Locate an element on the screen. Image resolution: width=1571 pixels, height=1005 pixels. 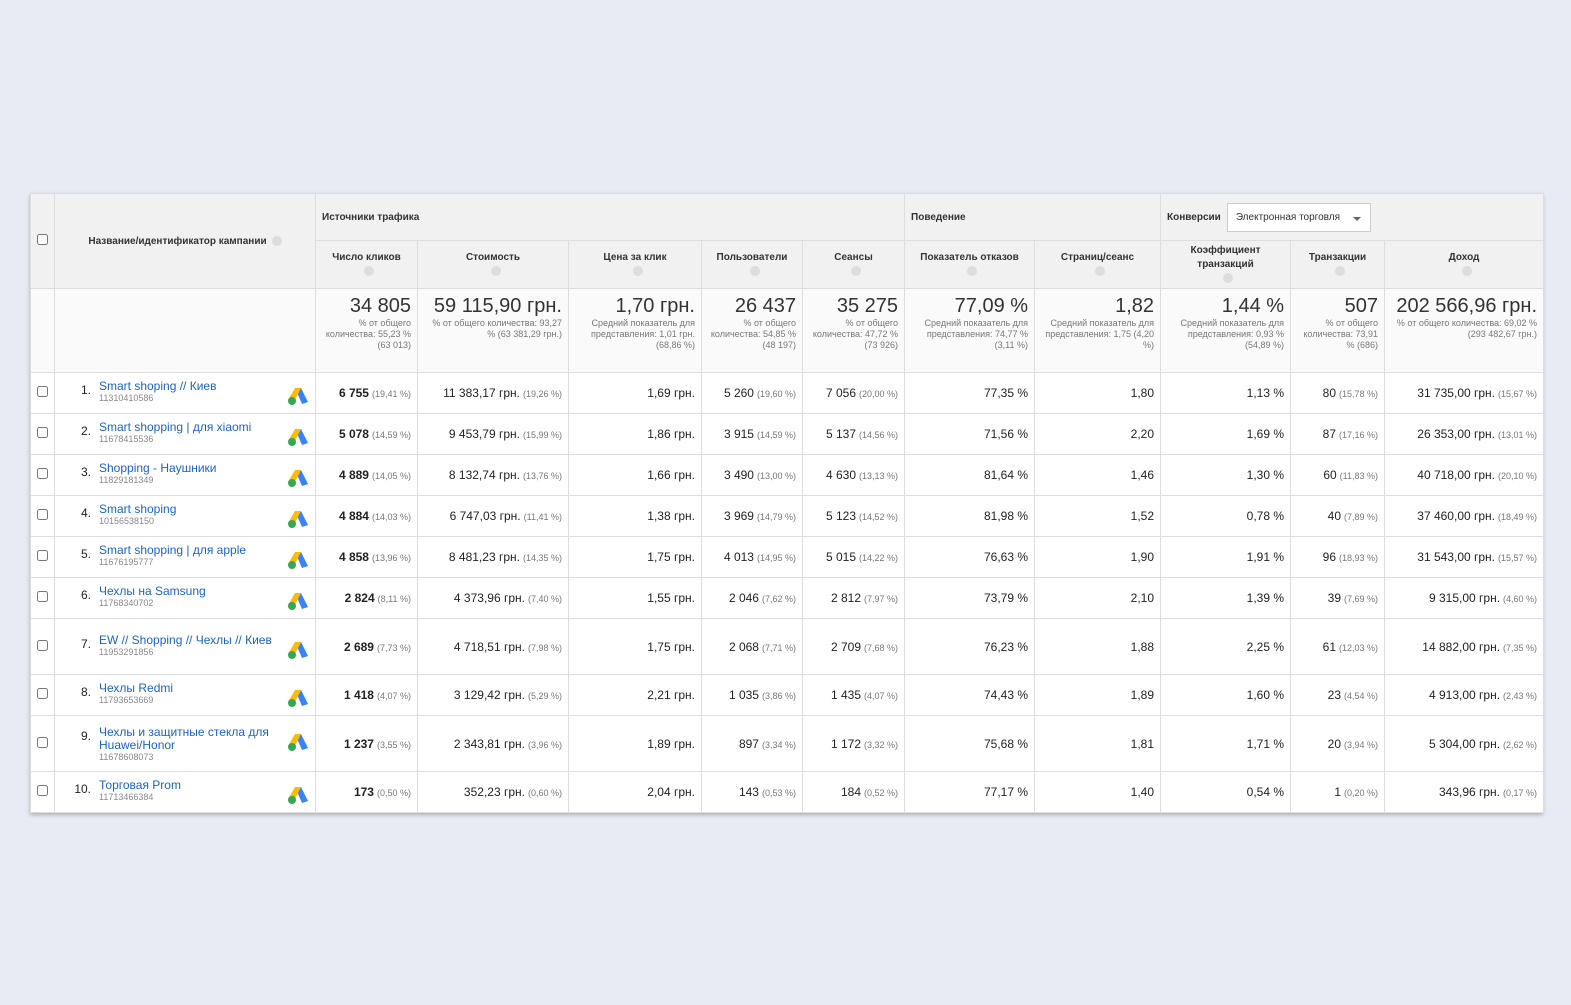
metric-share: (14,05 %) is located at coordinates (391, 476).